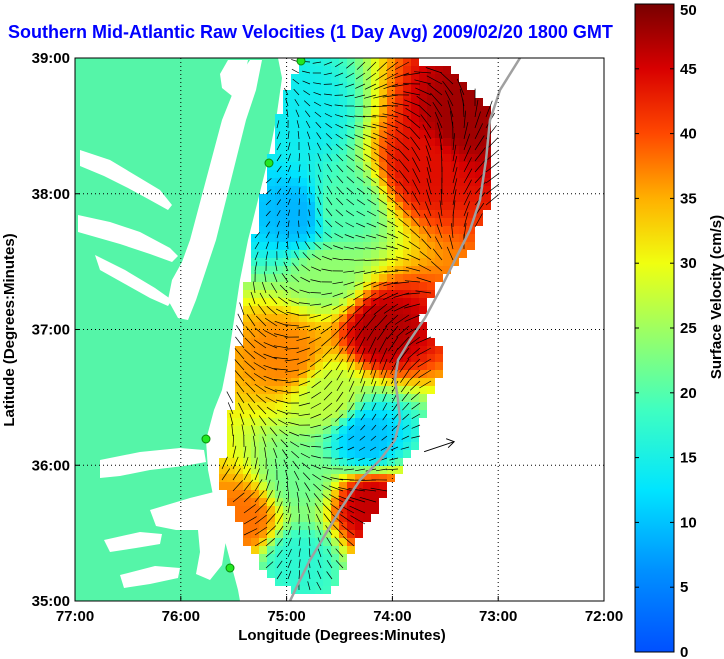 The width and height of the screenshot is (724, 659). What do you see at coordinates (286, 616) in the screenshot?
I see `x-tick-label: 75:00` at bounding box center [286, 616].